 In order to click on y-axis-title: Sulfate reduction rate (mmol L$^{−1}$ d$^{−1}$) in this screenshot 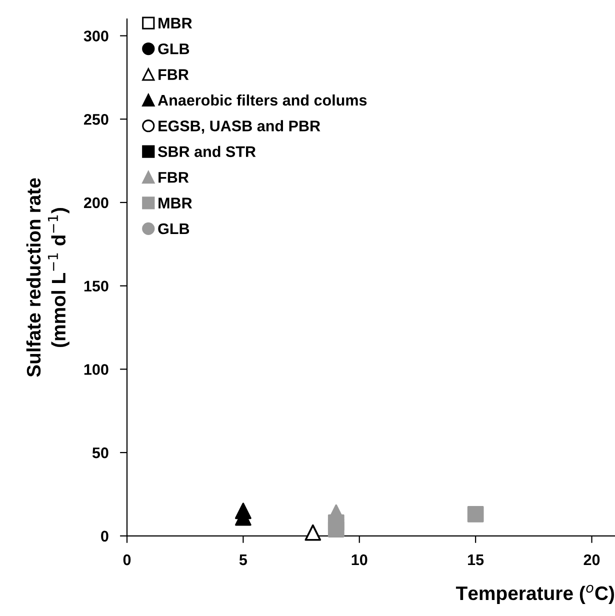, I will do `click(48, 277)`.